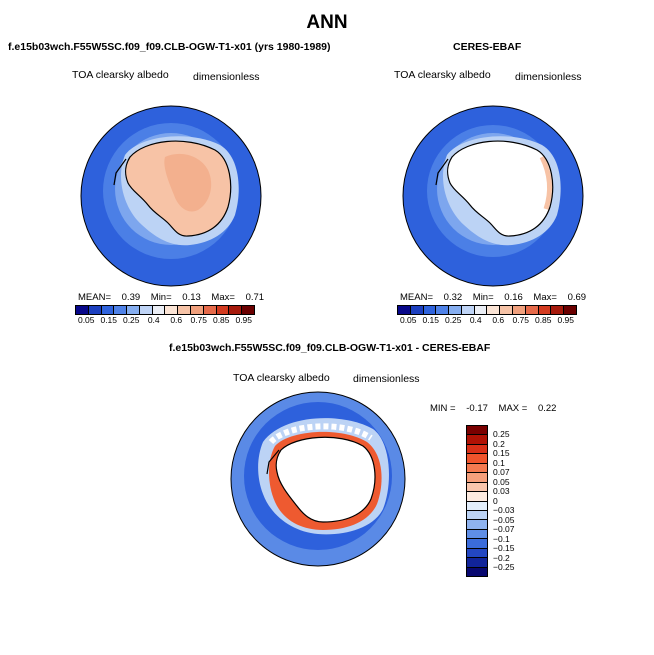 The width and height of the screenshot is (654, 655). I want to click on diff-colorbar-tick-label: 0.1, so click(499, 462).